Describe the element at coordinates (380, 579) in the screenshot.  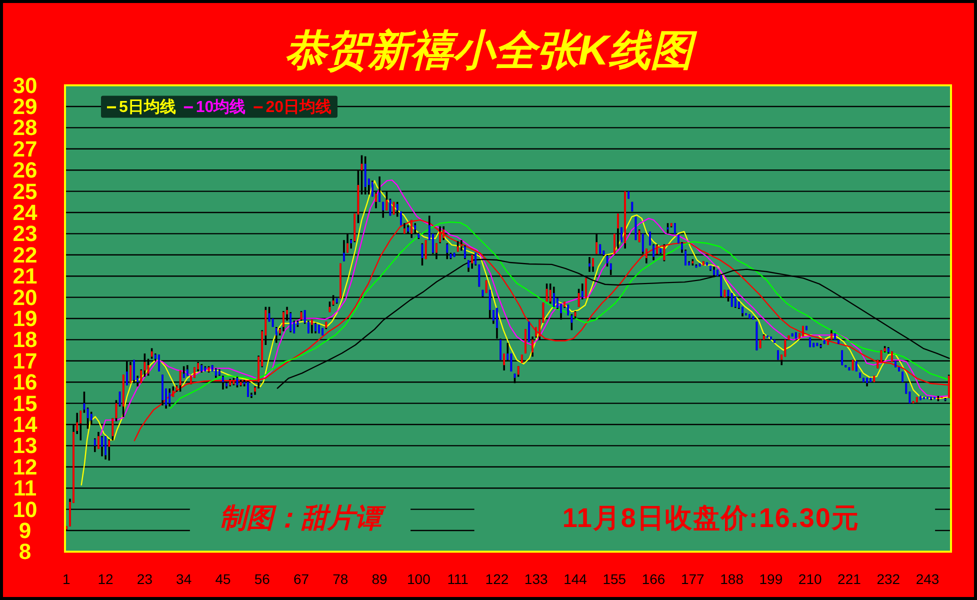
I see `x-tick-label: 89` at that location.